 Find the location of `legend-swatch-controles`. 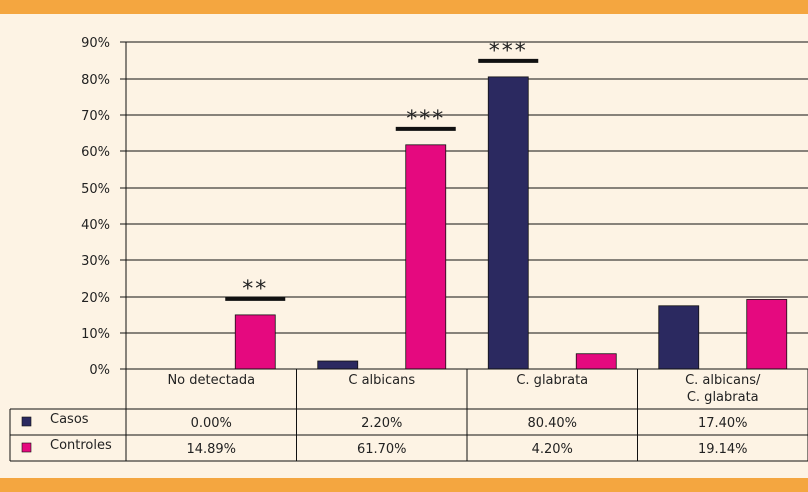

legend-swatch-controles is located at coordinates (26, 447).